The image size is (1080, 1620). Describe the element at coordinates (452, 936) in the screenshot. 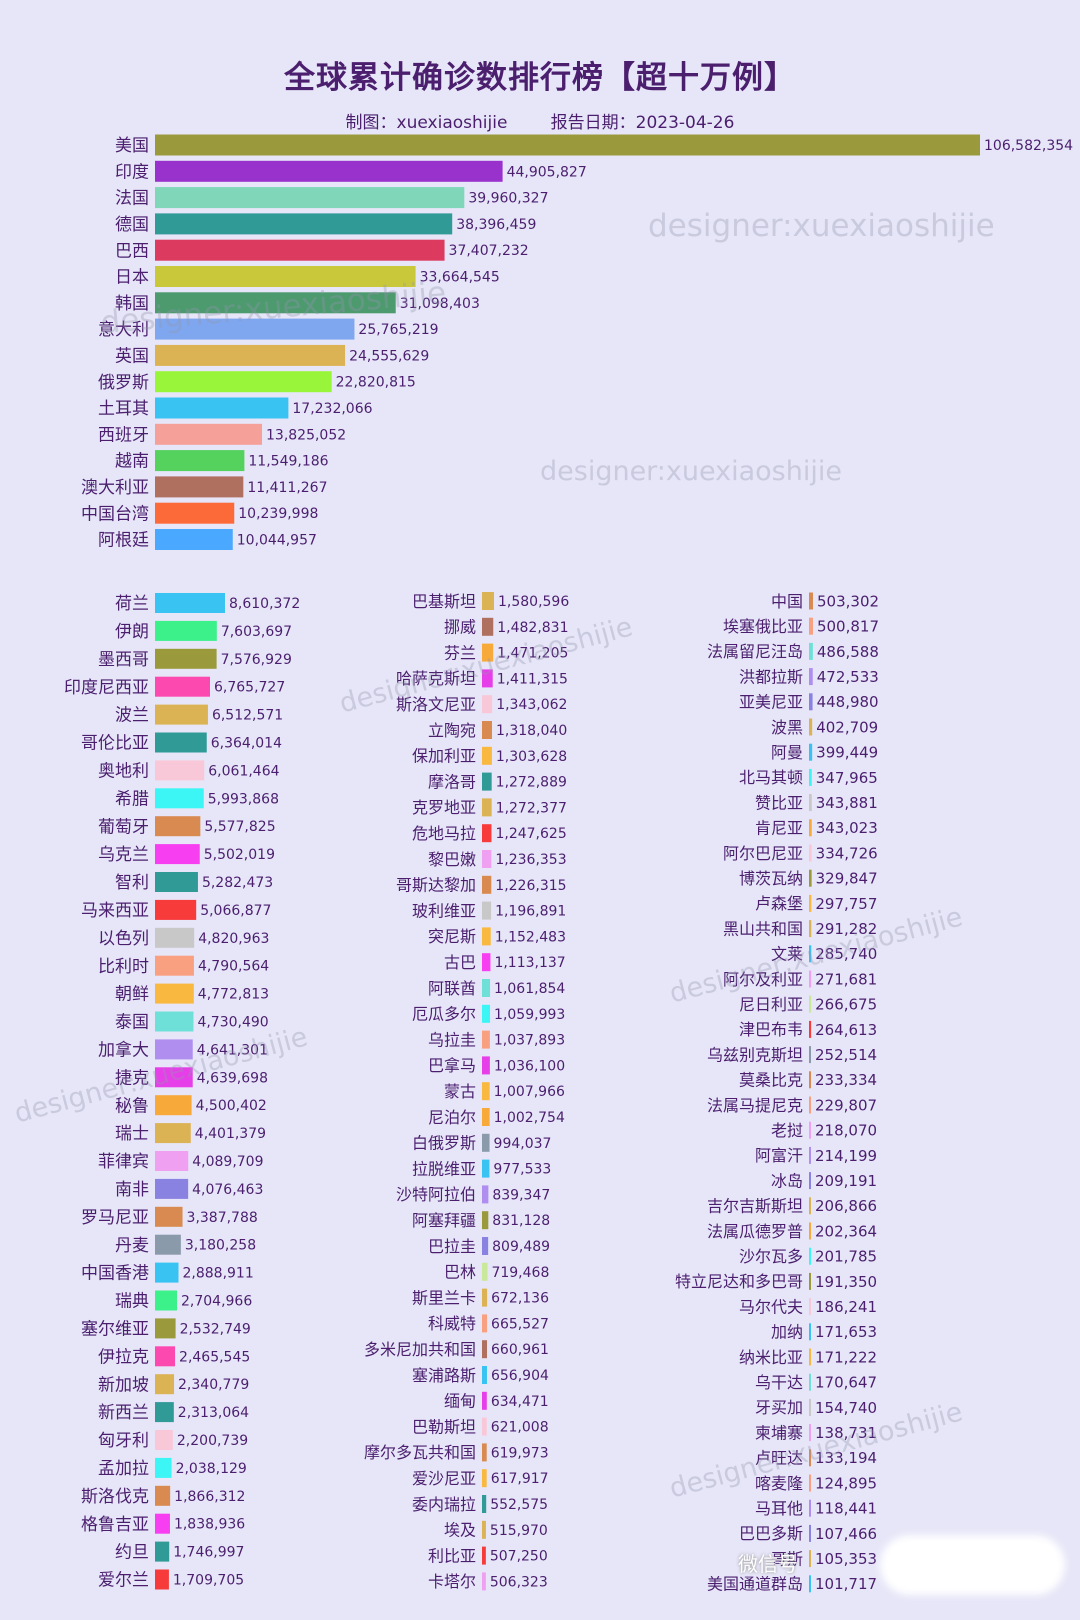

I see `country-label: 突尼斯` at that location.